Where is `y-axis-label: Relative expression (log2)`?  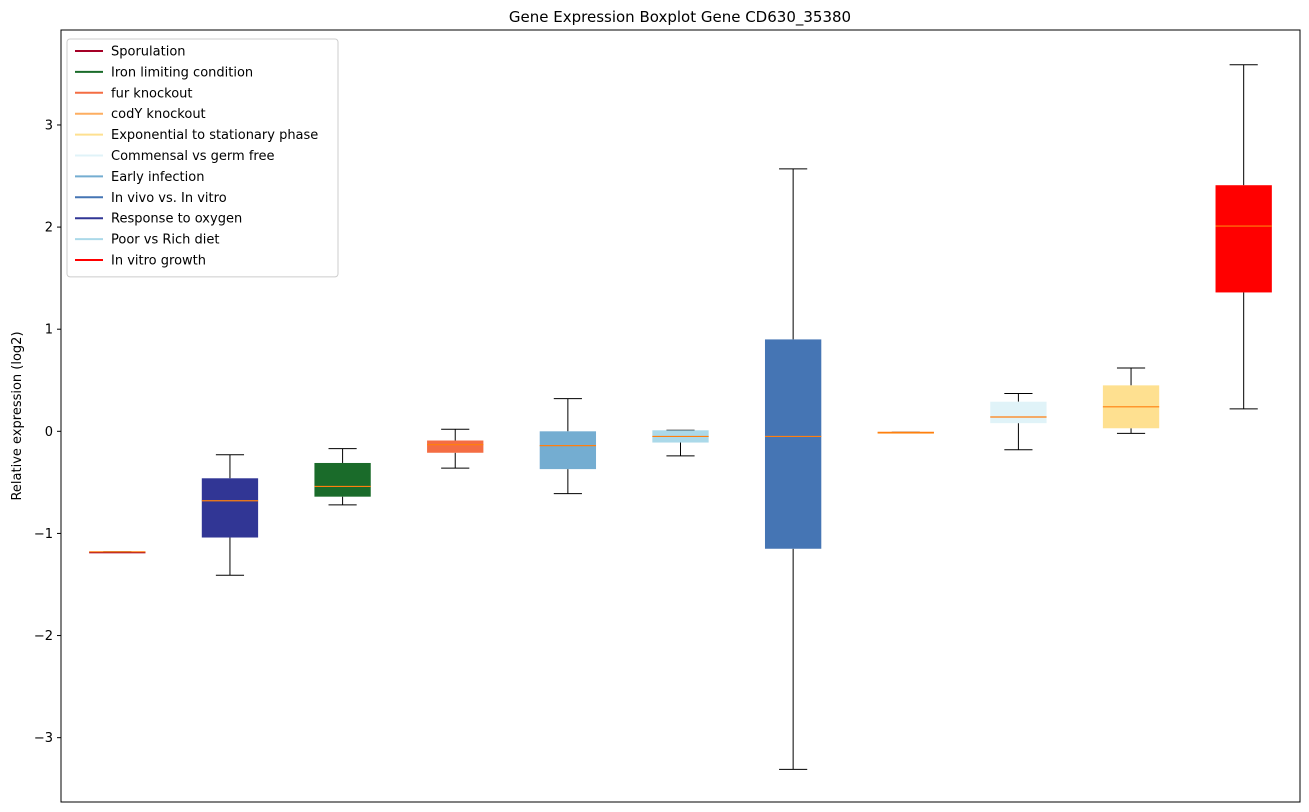 y-axis-label: Relative expression (log2) is located at coordinates (17, 415).